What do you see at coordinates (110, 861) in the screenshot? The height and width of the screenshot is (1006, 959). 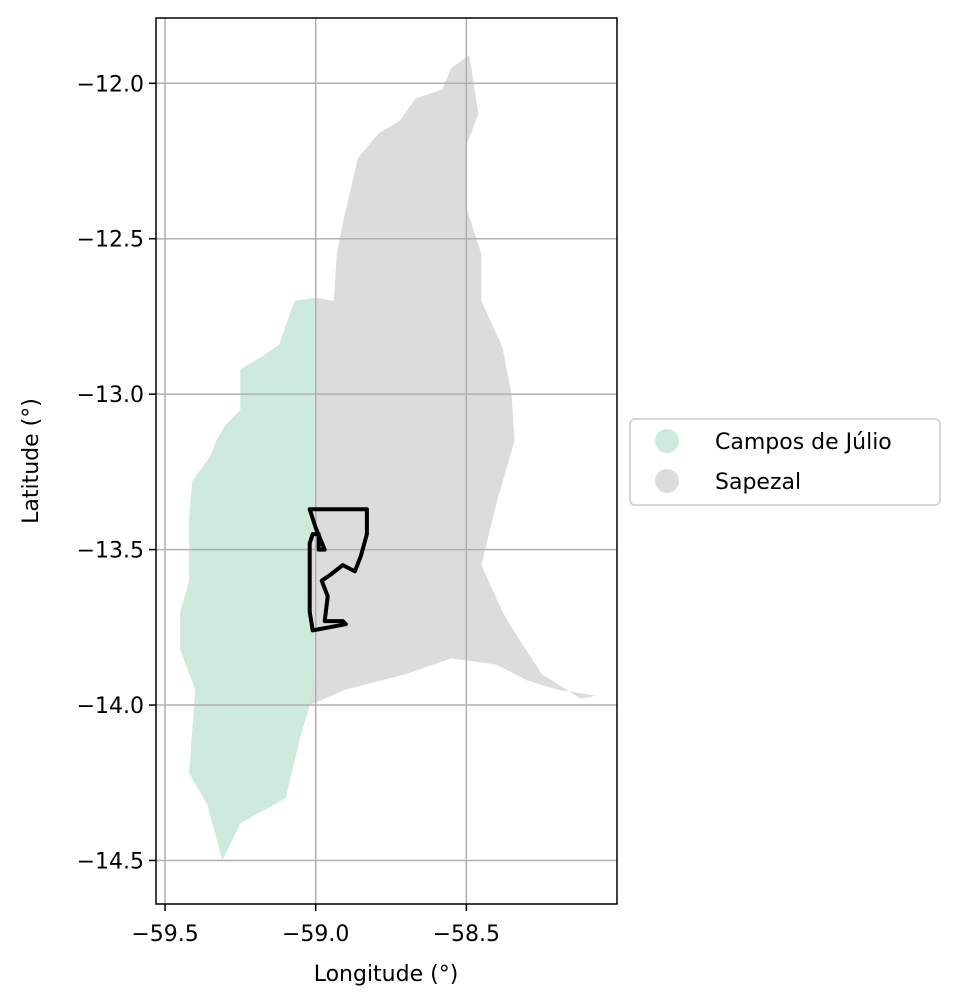 I see `y-tick-label: −14.5` at bounding box center [110, 861].